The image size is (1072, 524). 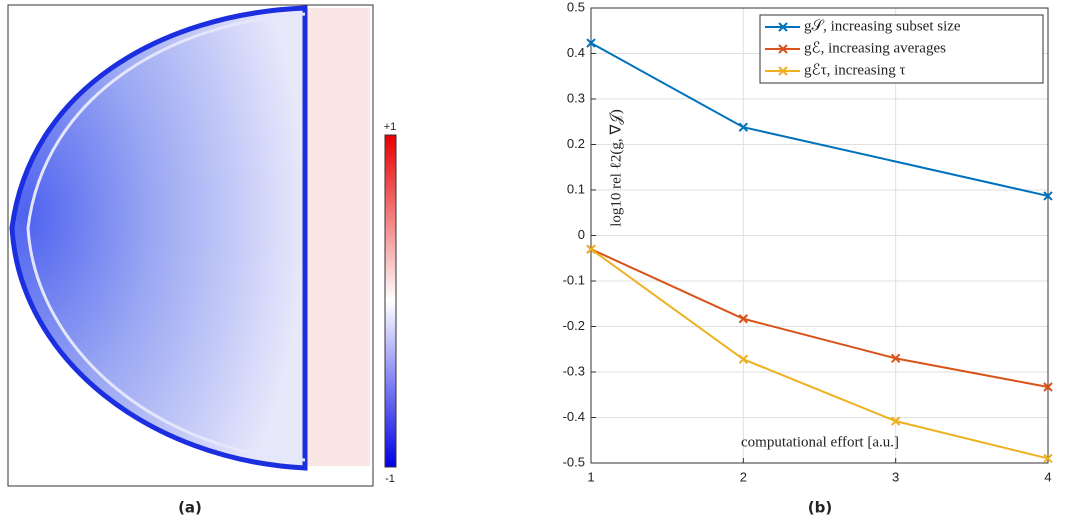 What do you see at coordinates (574, 370) in the screenshot?
I see `y-tick-label: -0.3` at bounding box center [574, 370].